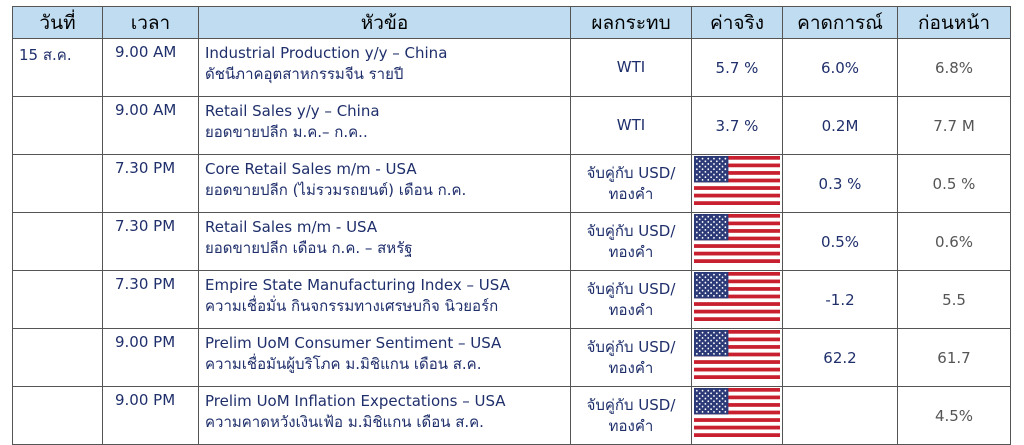 The width and height of the screenshot is (1024, 445). I want to click on row-forecast: 0.2M, so click(840, 125).